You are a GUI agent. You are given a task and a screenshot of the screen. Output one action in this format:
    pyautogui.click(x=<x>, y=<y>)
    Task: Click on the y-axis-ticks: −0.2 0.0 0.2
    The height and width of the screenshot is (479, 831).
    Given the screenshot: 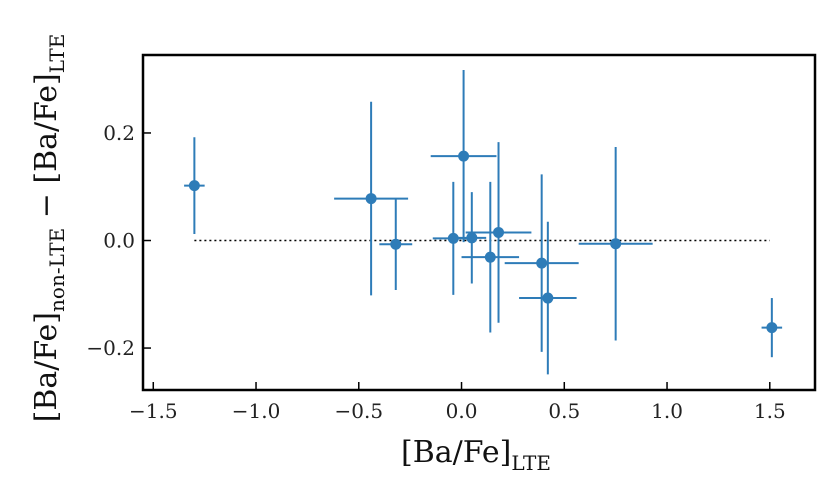 What is the action you would take?
    pyautogui.click(x=118, y=240)
    